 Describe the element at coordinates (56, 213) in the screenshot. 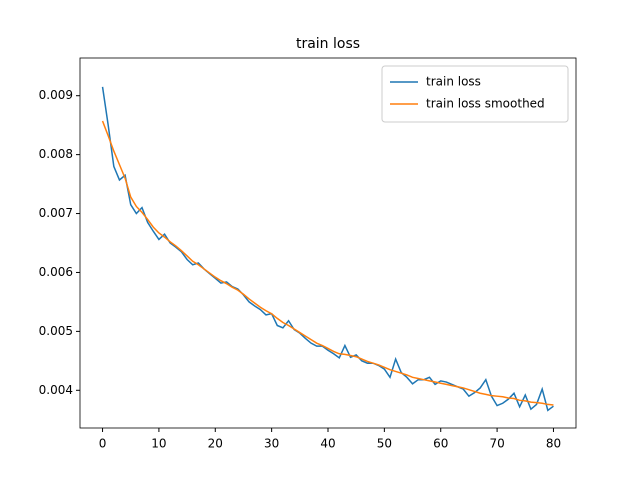

I see `y-tick-label: 0.007` at that location.